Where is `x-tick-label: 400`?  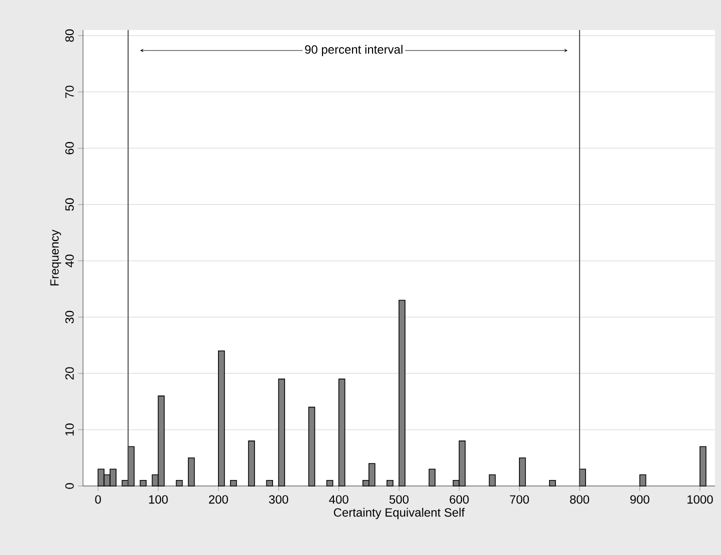
x-tick-label: 400 is located at coordinates (338, 499).